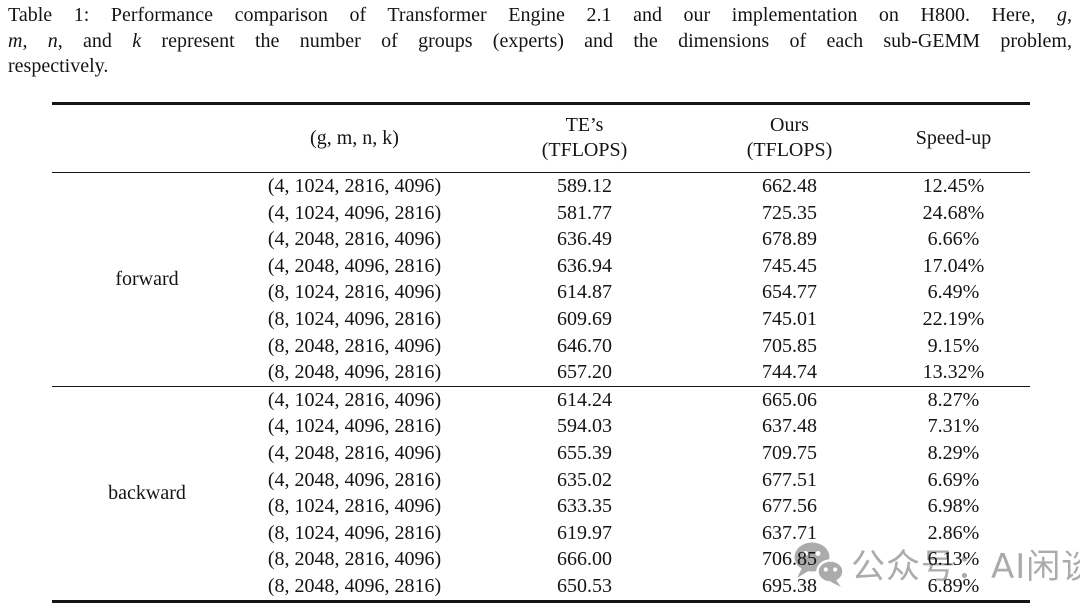 The image size is (1080, 612). Describe the element at coordinates (953, 559) in the screenshot. I see `cell-speedup: 6.13%` at that location.